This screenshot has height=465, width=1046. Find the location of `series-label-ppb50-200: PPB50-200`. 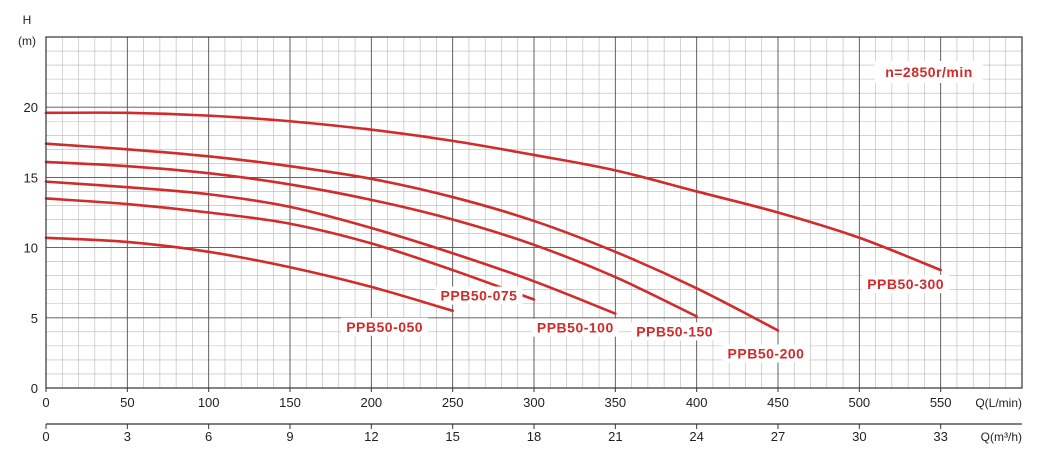

series-label-ppb50-200: PPB50-200 is located at coordinates (766, 353).